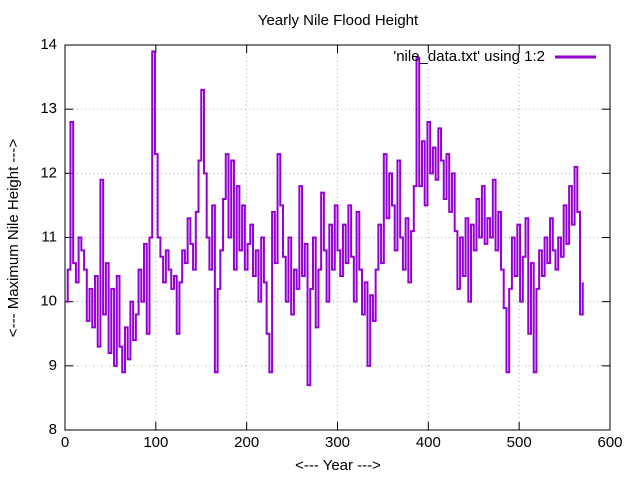 The width and height of the screenshot is (640, 480). Describe the element at coordinates (428, 442) in the screenshot. I see `x-tick-label: 400` at that location.